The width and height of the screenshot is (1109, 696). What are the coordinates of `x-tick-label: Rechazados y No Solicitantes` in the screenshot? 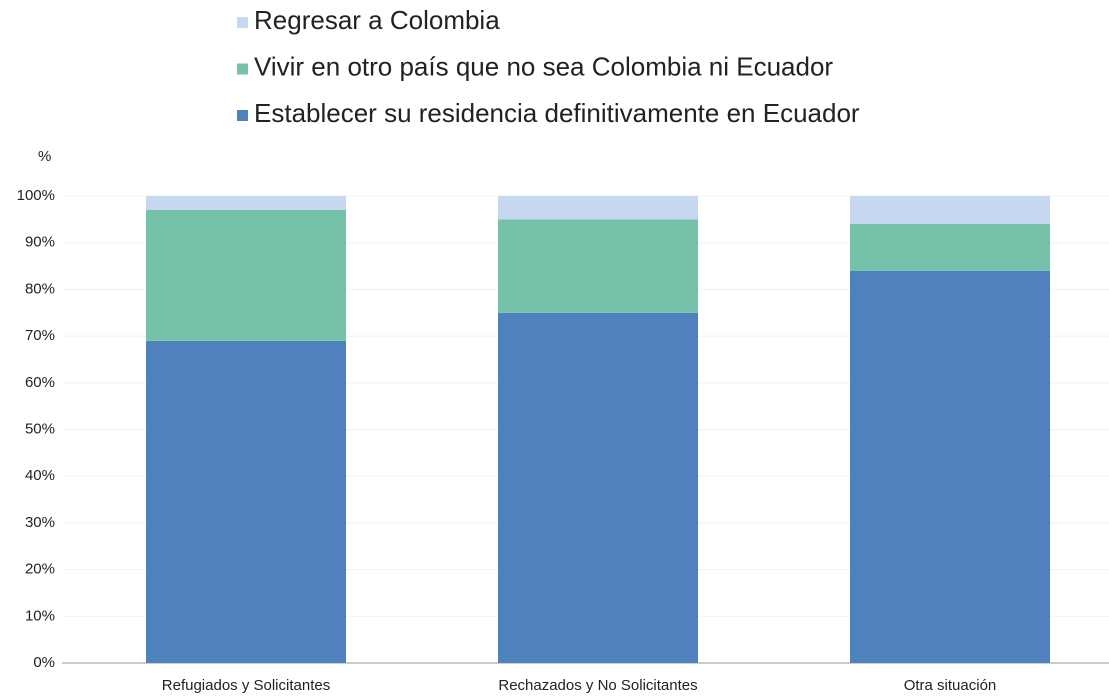 It's located at (597, 685).